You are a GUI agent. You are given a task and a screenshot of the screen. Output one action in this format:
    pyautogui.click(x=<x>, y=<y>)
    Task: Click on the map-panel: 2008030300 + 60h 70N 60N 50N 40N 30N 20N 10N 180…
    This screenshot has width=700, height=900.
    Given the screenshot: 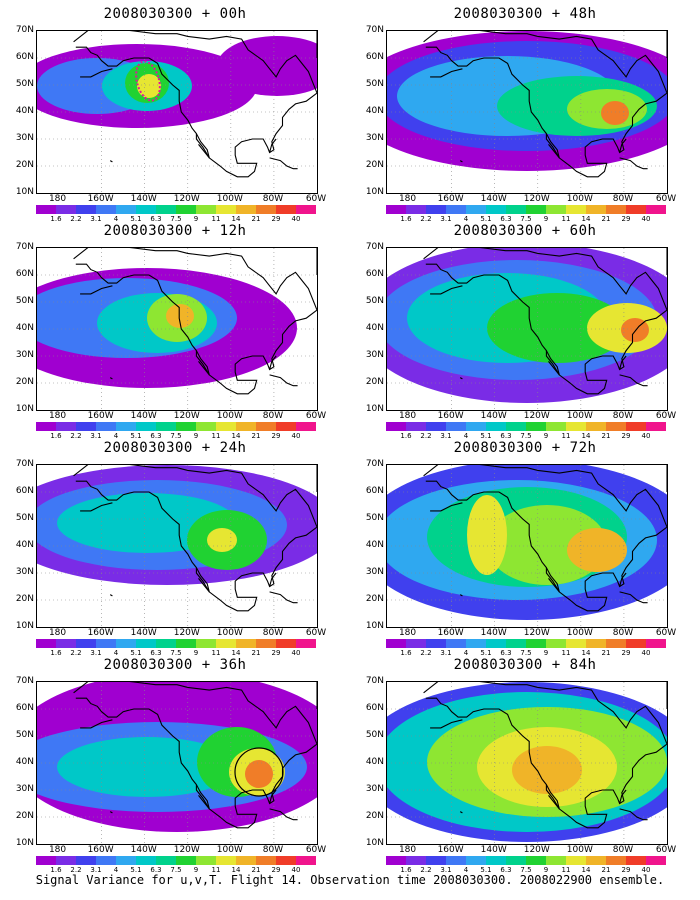 What is the action you would take?
    pyautogui.click(x=525, y=331)
    